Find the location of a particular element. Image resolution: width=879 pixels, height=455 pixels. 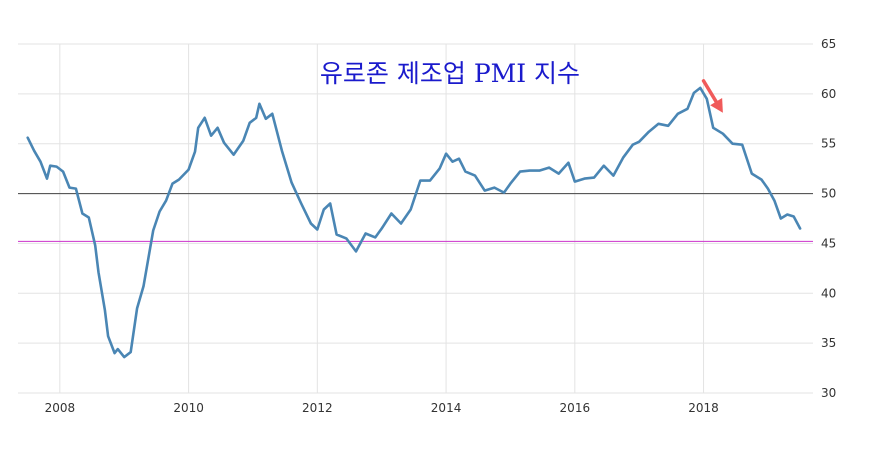

x-tick-label: 2008 is located at coordinates (60, 408).